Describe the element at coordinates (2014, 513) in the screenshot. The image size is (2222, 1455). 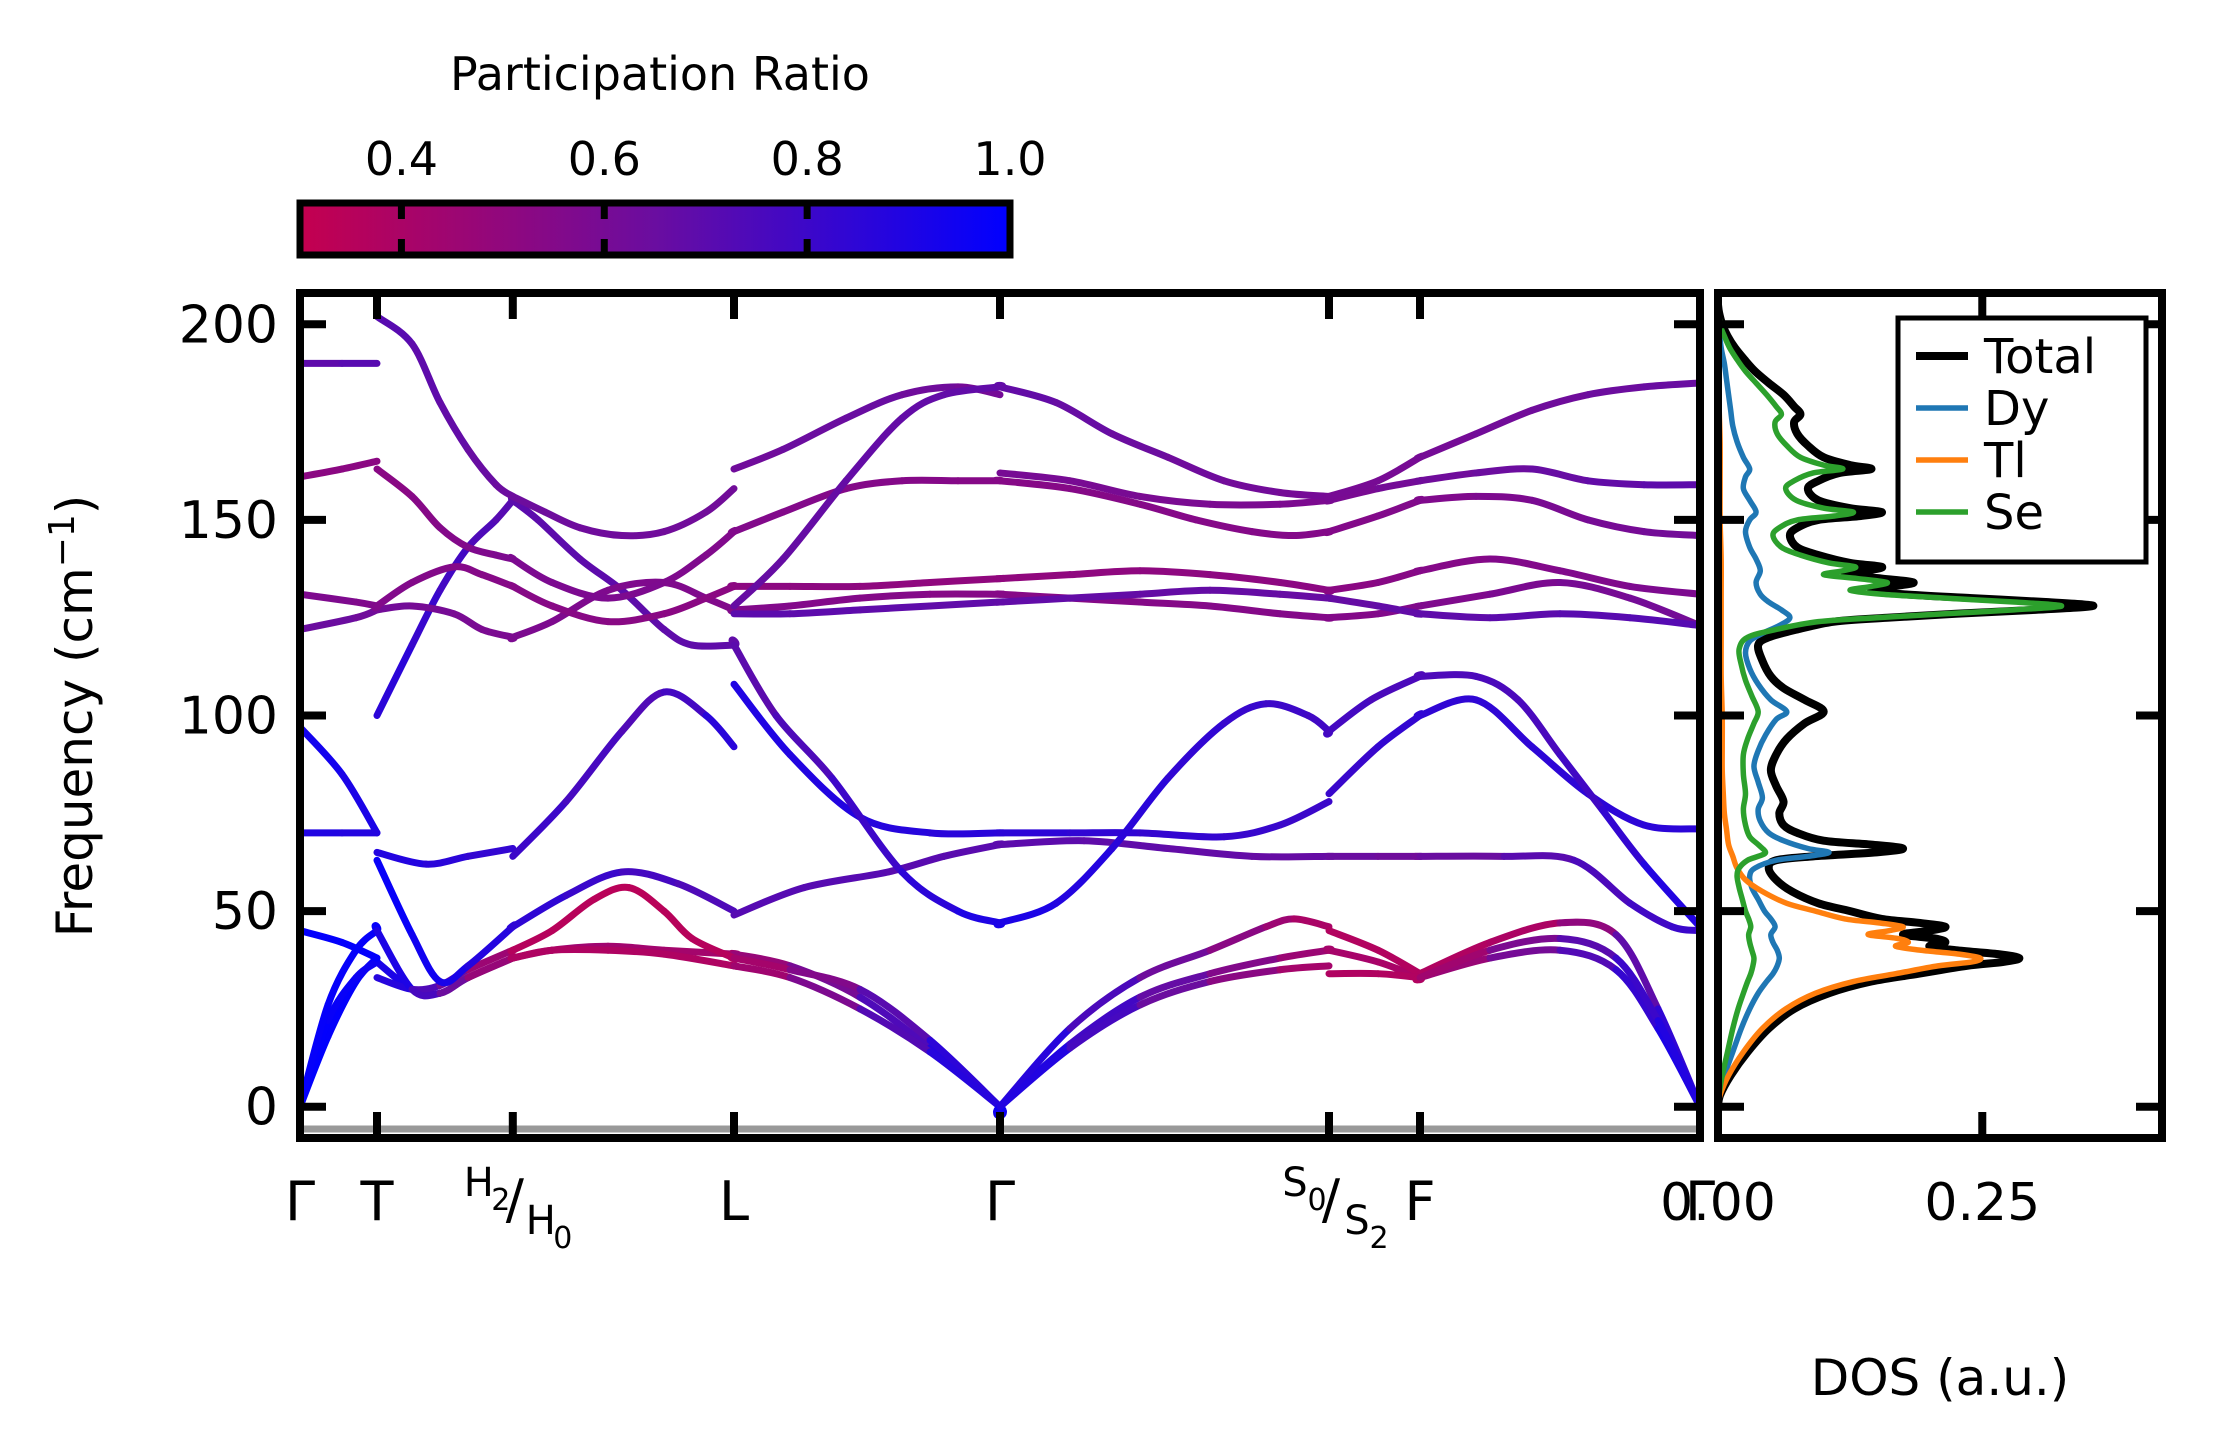
I see `legend-label-se: Se` at that location.